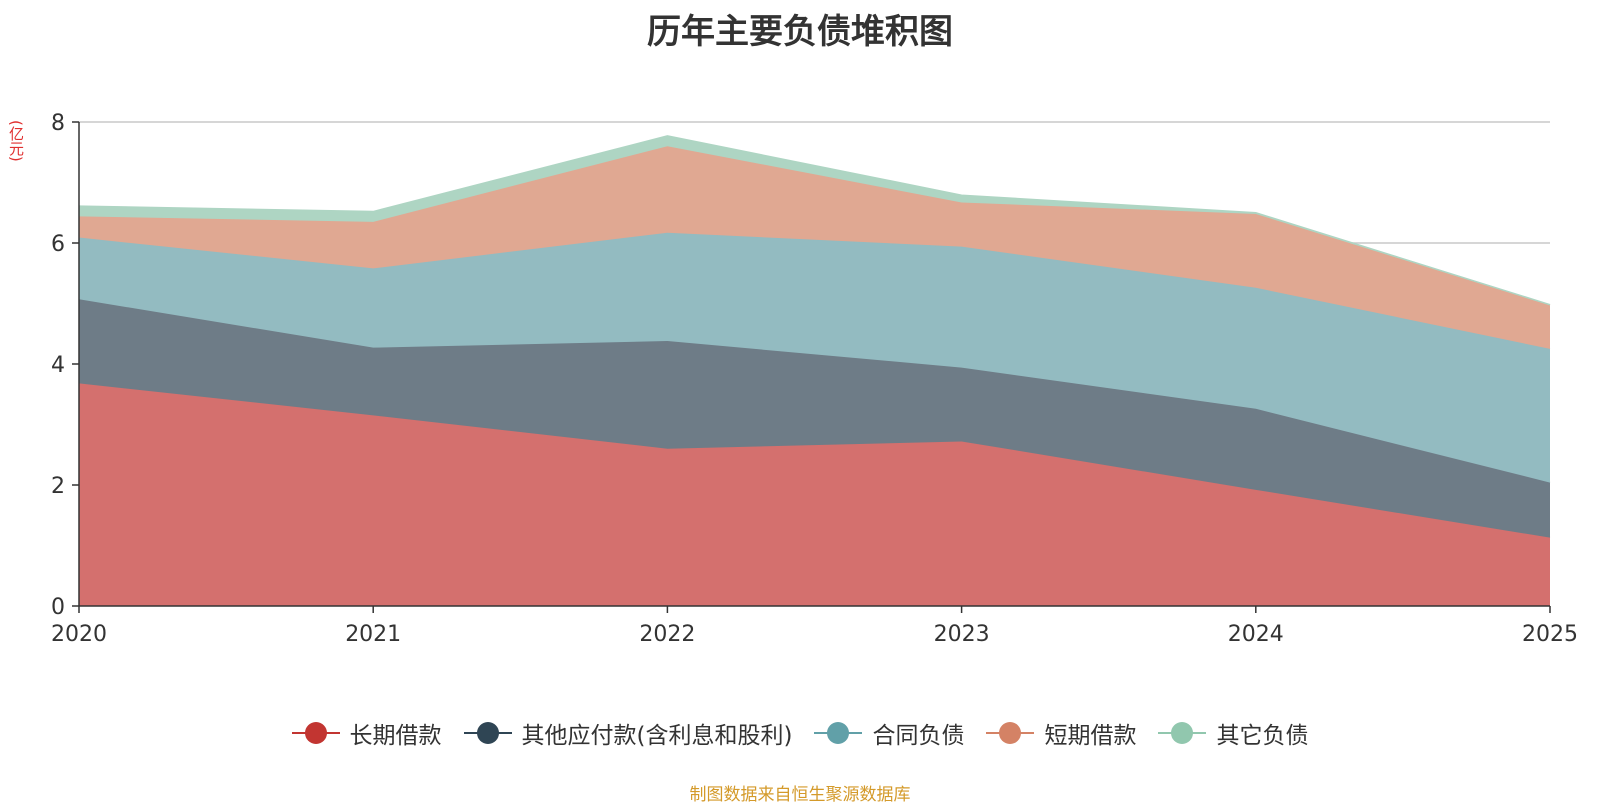  Describe the element at coordinates (373, 634) in the screenshot. I see `x-tick-label-2021: 2021` at that location.